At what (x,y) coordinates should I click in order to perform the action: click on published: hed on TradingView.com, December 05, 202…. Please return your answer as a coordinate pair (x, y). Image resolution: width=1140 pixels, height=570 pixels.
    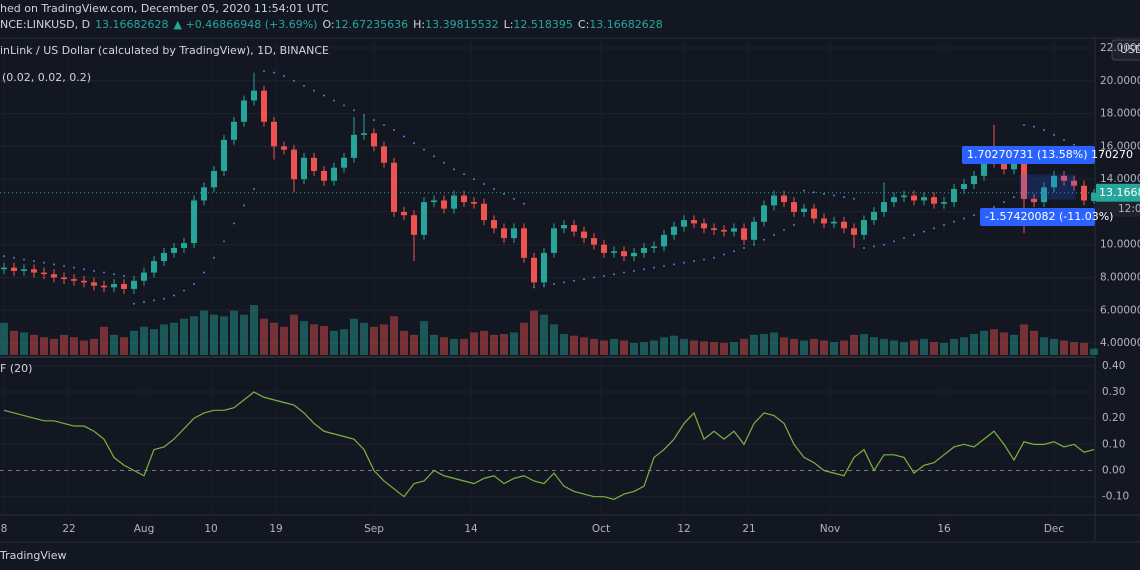
    Looking at the image, I should click on (164, 8).